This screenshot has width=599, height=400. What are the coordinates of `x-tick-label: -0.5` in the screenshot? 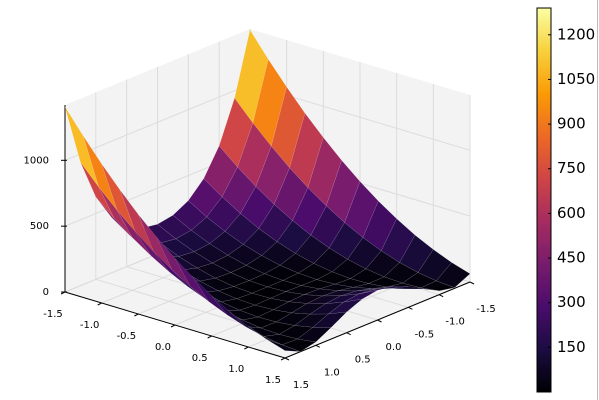 It's located at (425, 334).